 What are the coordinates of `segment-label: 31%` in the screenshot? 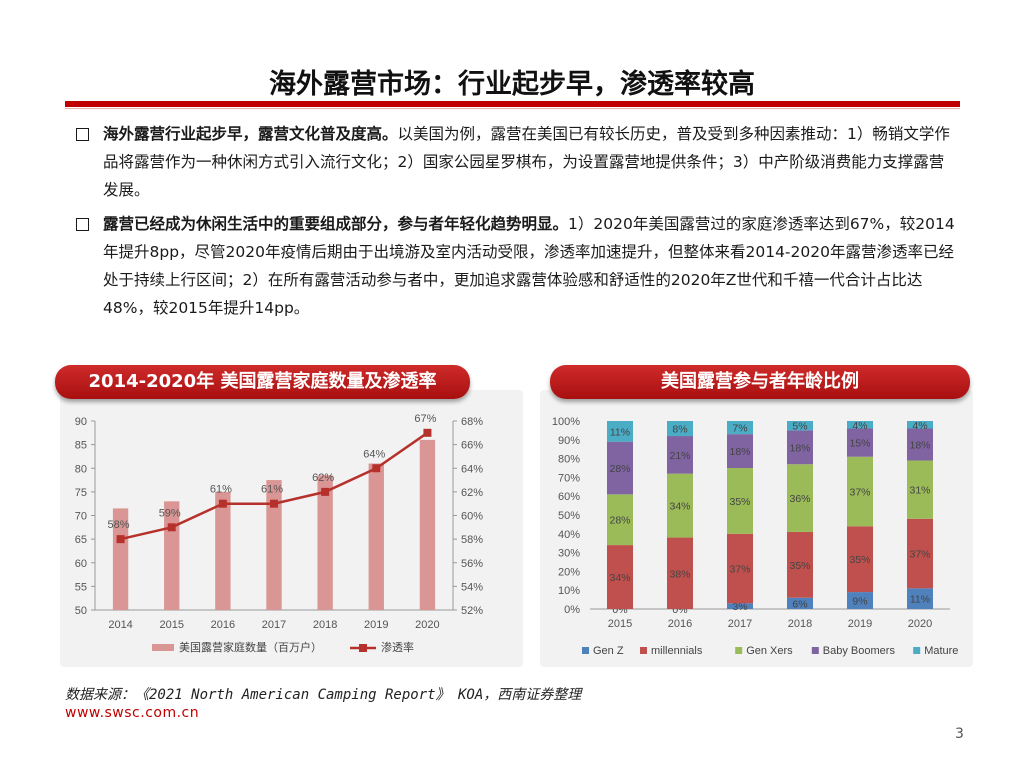 It's located at (919, 491).